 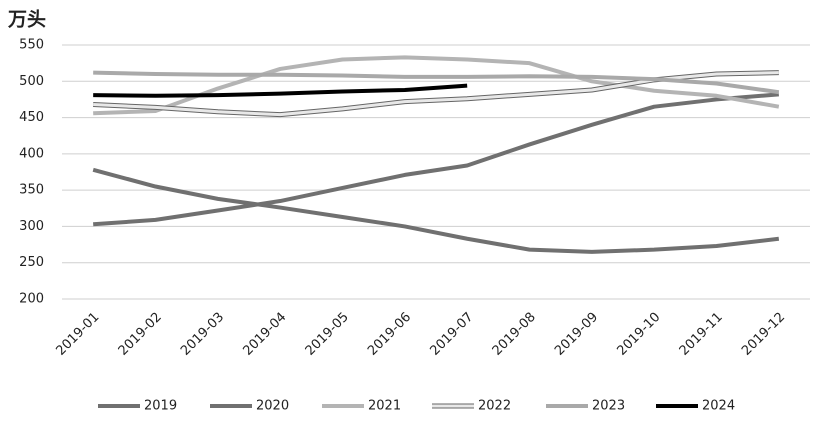 I want to click on y-tick-label: 250, so click(x=31, y=262).